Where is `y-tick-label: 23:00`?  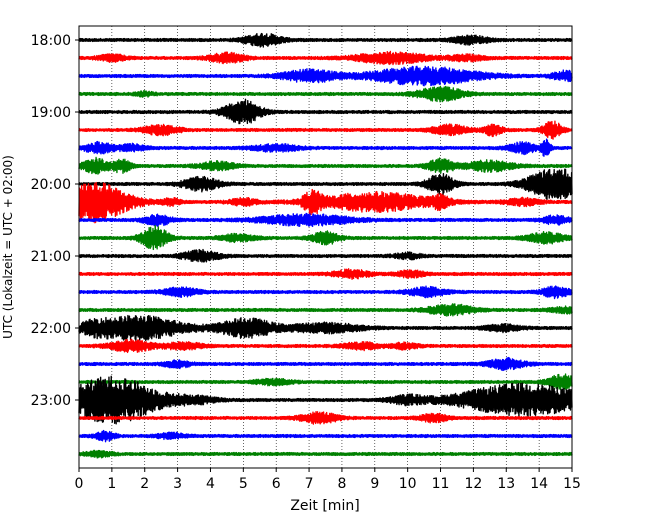
y-tick-label: 23:00 is located at coordinates (51, 401).